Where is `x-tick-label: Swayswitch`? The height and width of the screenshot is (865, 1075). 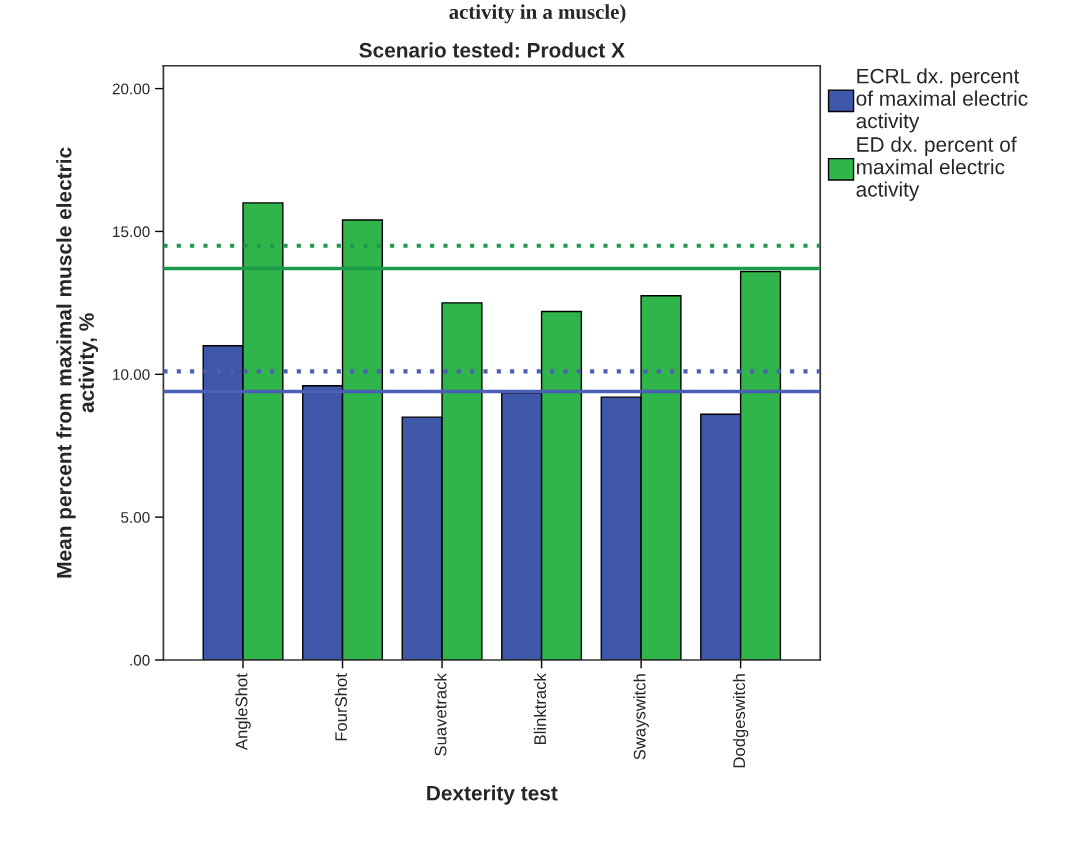 x-tick-label: Swayswitch is located at coordinates (641, 717).